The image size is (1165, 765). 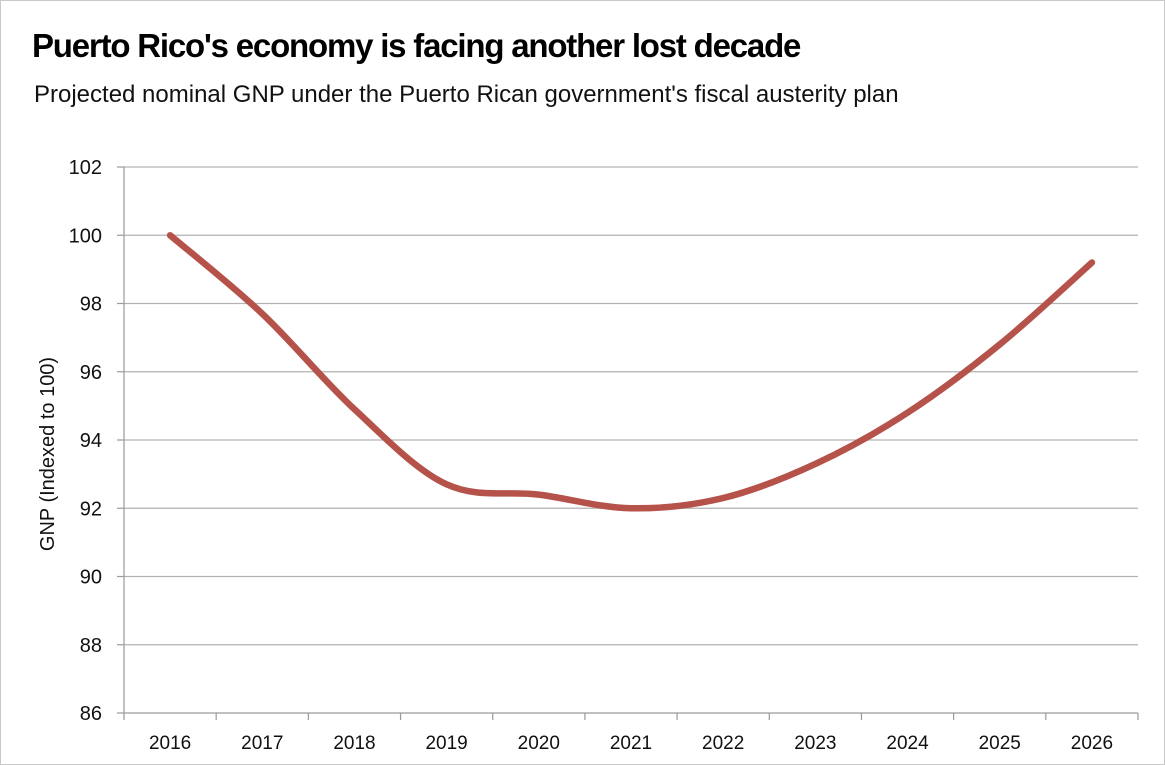 I want to click on x-tick-label-2026: 2026, so click(x=1092, y=743).